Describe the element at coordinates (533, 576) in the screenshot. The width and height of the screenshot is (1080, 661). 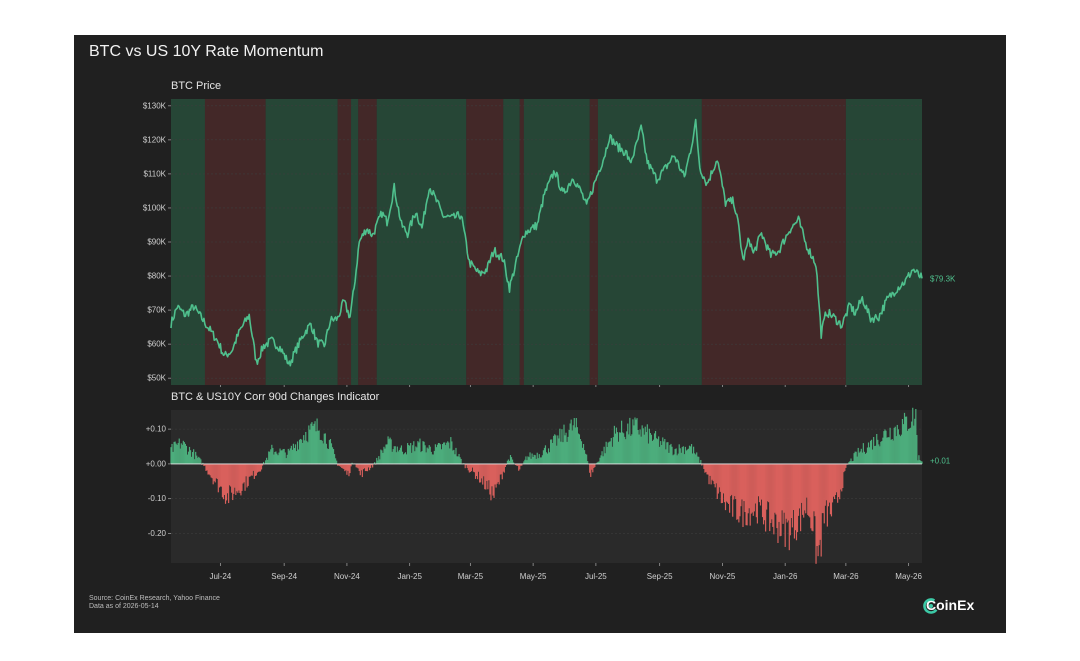
I see `x-tick-label: May-25` at that location.